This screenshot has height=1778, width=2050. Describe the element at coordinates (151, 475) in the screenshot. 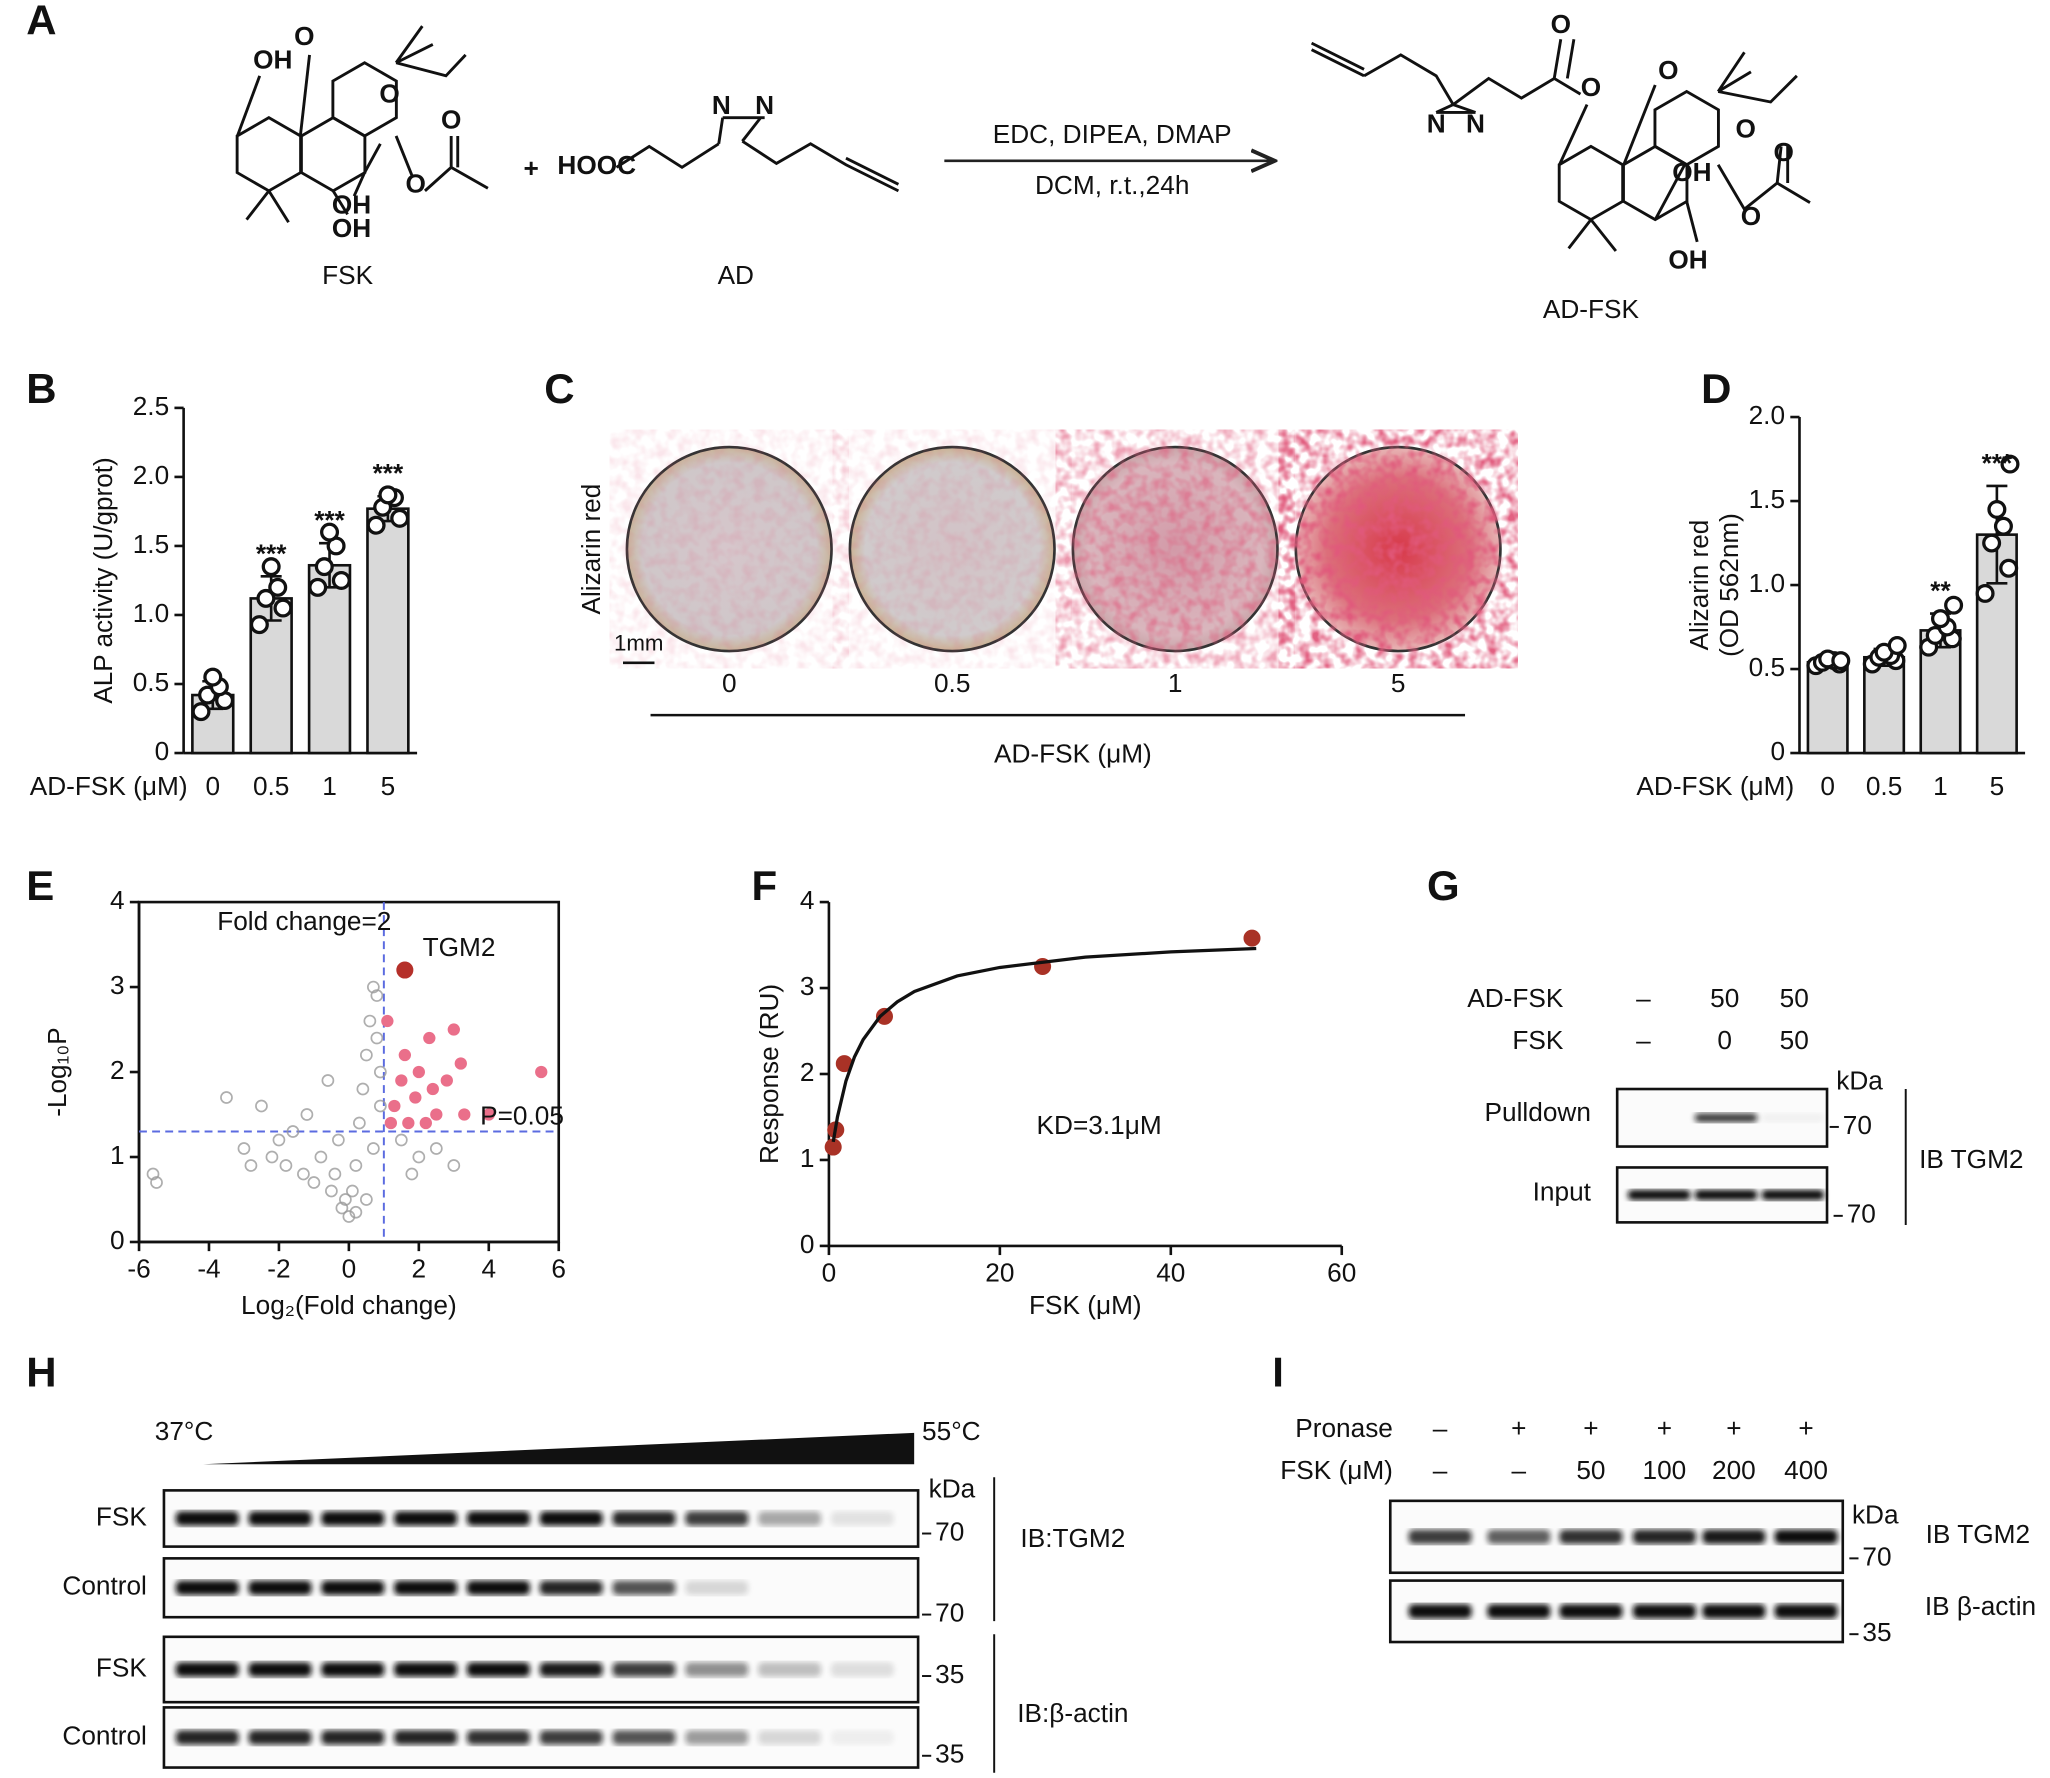

I see `y-tick-label: 2.0` at that location.